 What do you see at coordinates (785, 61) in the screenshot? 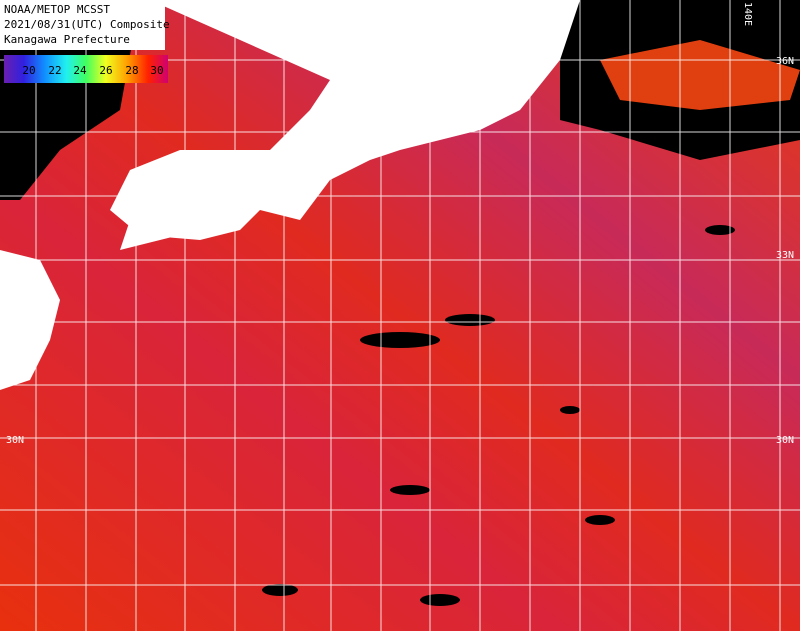
I see `lat-label: 36N` at bounding box center [785, 61].